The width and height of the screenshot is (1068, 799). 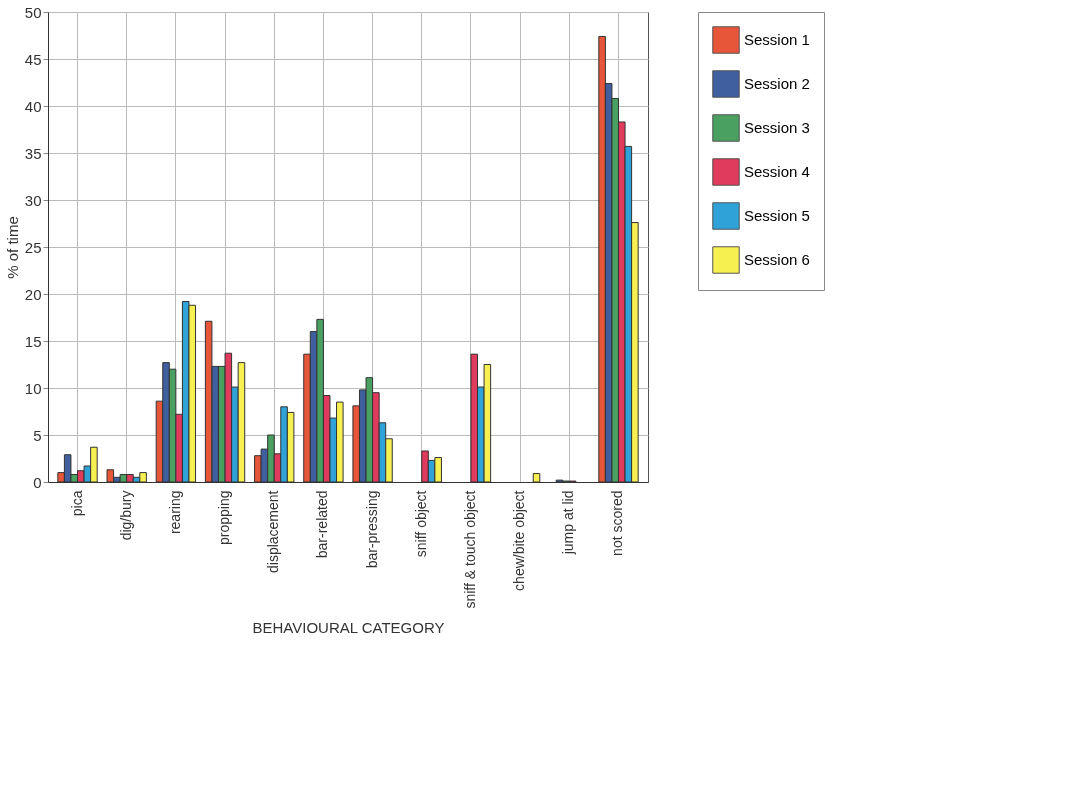 What do you see at coordinates (777, 127) in the screenshot?
I see `legend-label: Session 3` at bounding box center [777, 127].